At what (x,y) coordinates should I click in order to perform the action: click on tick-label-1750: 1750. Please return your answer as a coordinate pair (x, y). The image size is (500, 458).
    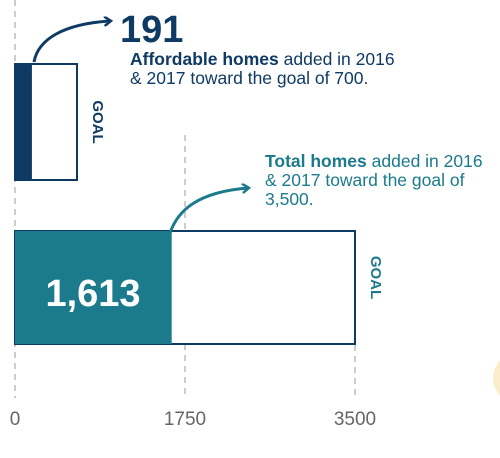
    Looking at the image, I should click on (185, 419).